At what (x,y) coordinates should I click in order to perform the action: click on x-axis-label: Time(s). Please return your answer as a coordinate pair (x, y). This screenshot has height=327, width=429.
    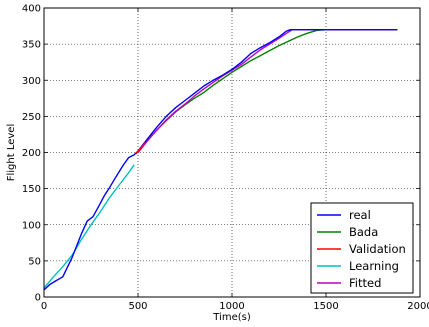
    Looking at the image, I should click on (231, 317).